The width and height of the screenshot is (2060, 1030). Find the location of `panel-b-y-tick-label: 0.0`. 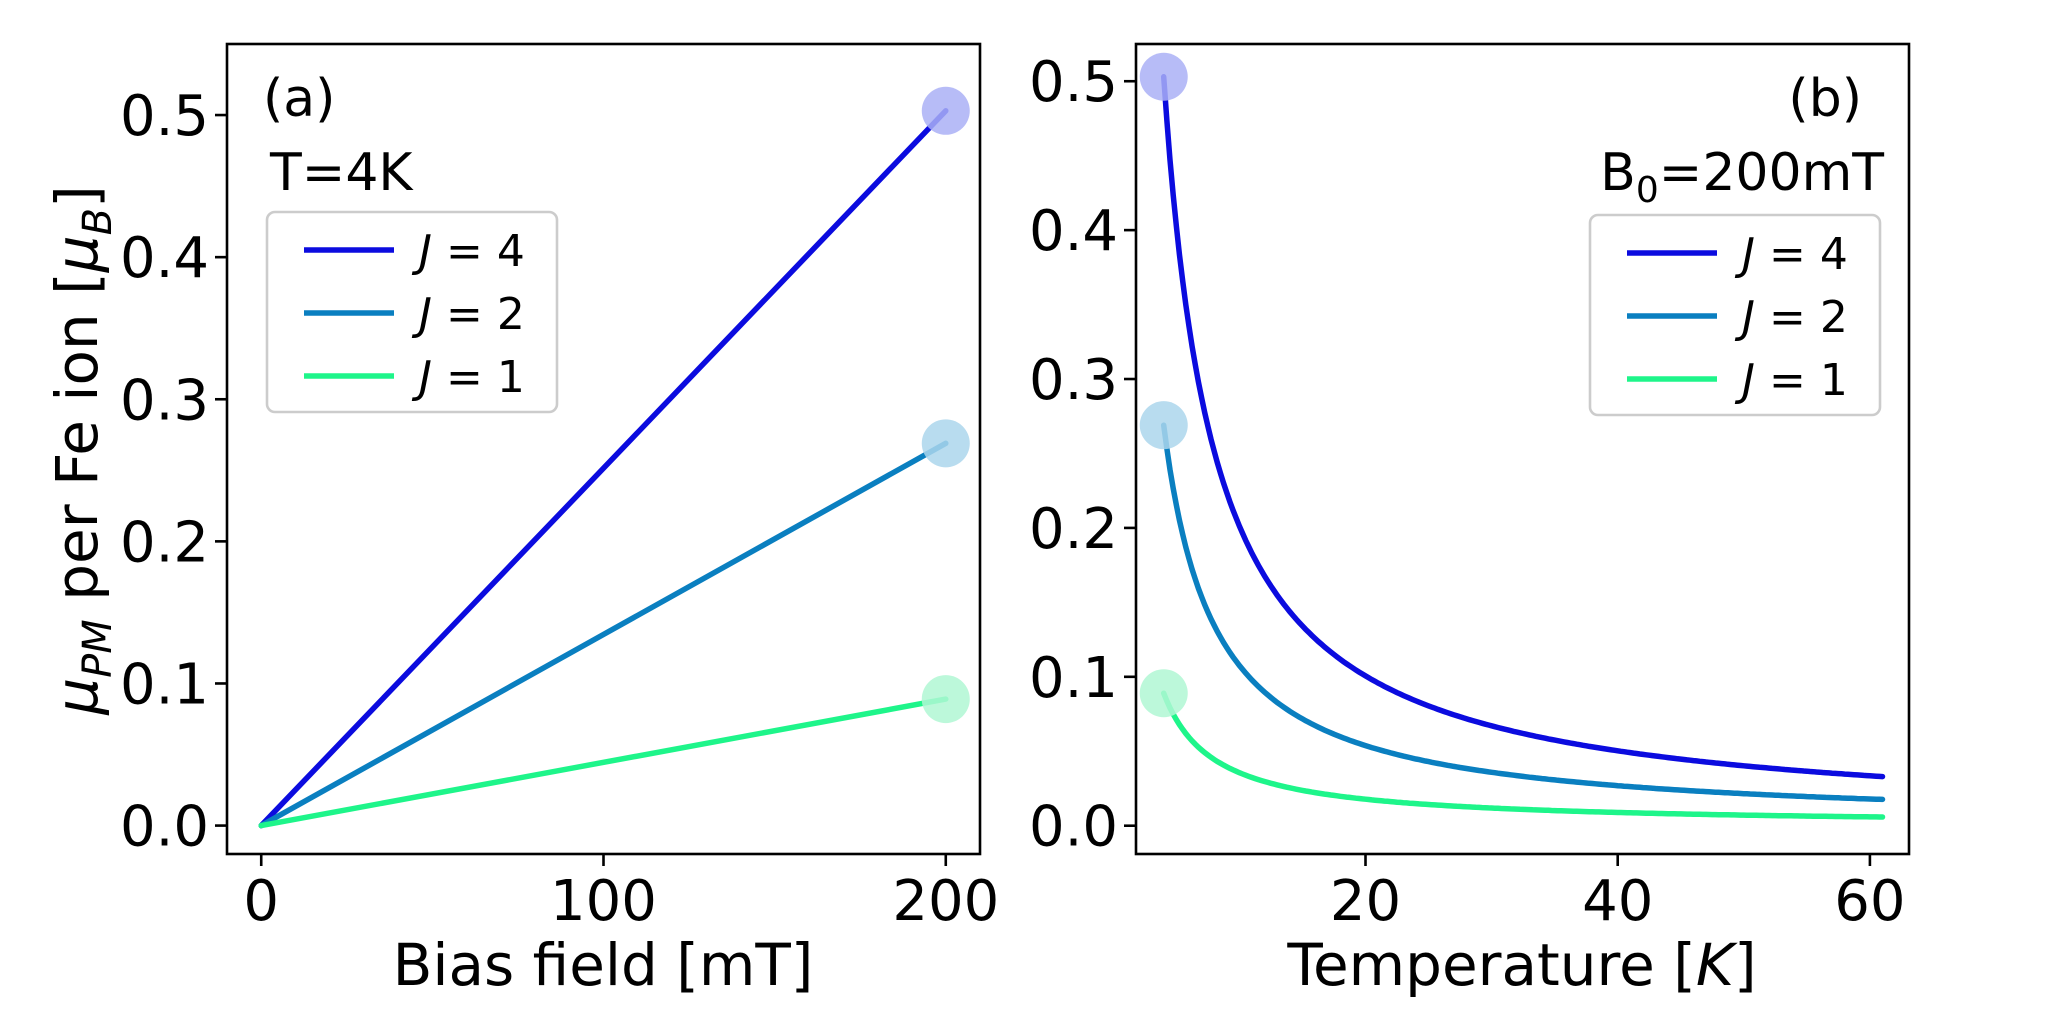

panel-b-y-tick-label: 0.0 is located at coordinates (1073, 827).